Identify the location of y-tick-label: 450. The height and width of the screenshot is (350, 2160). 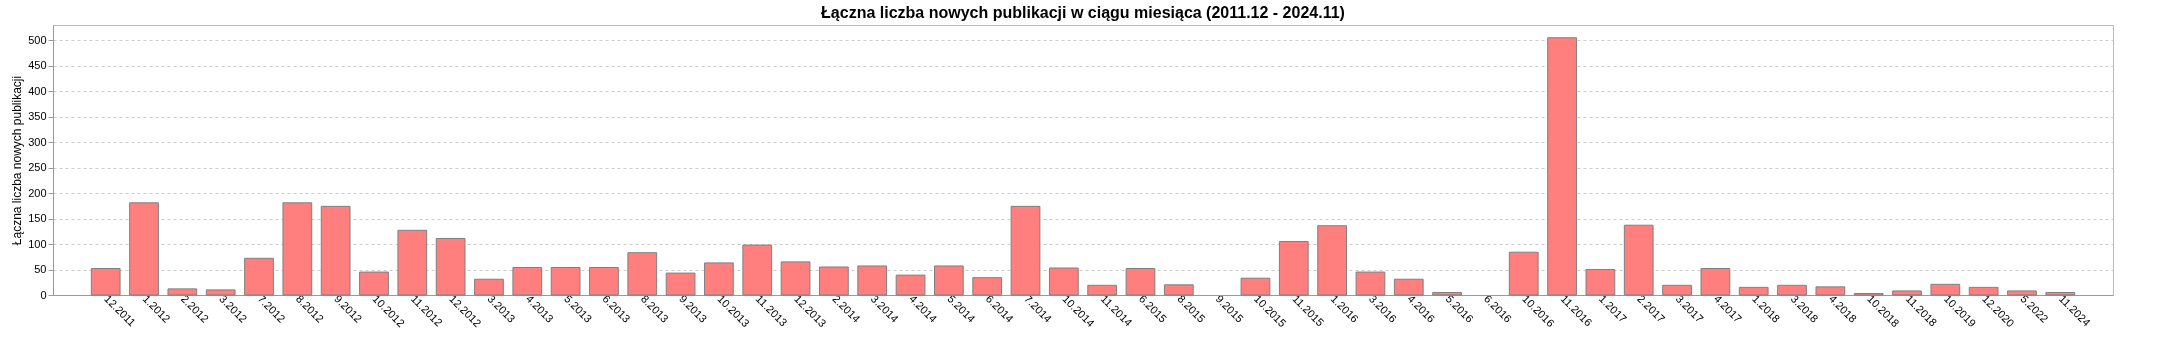
(37, 65).